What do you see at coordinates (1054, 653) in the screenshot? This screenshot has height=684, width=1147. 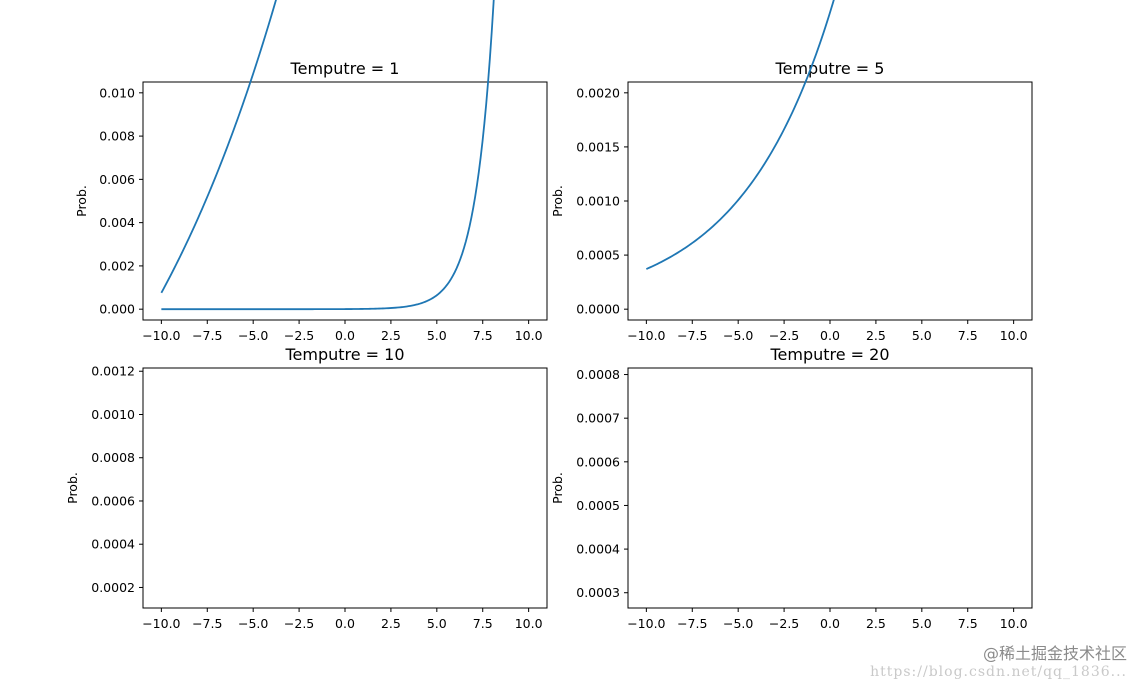 I see `watermark-main: @稀土掘金技术社区` at bounding box center [1054, 653].